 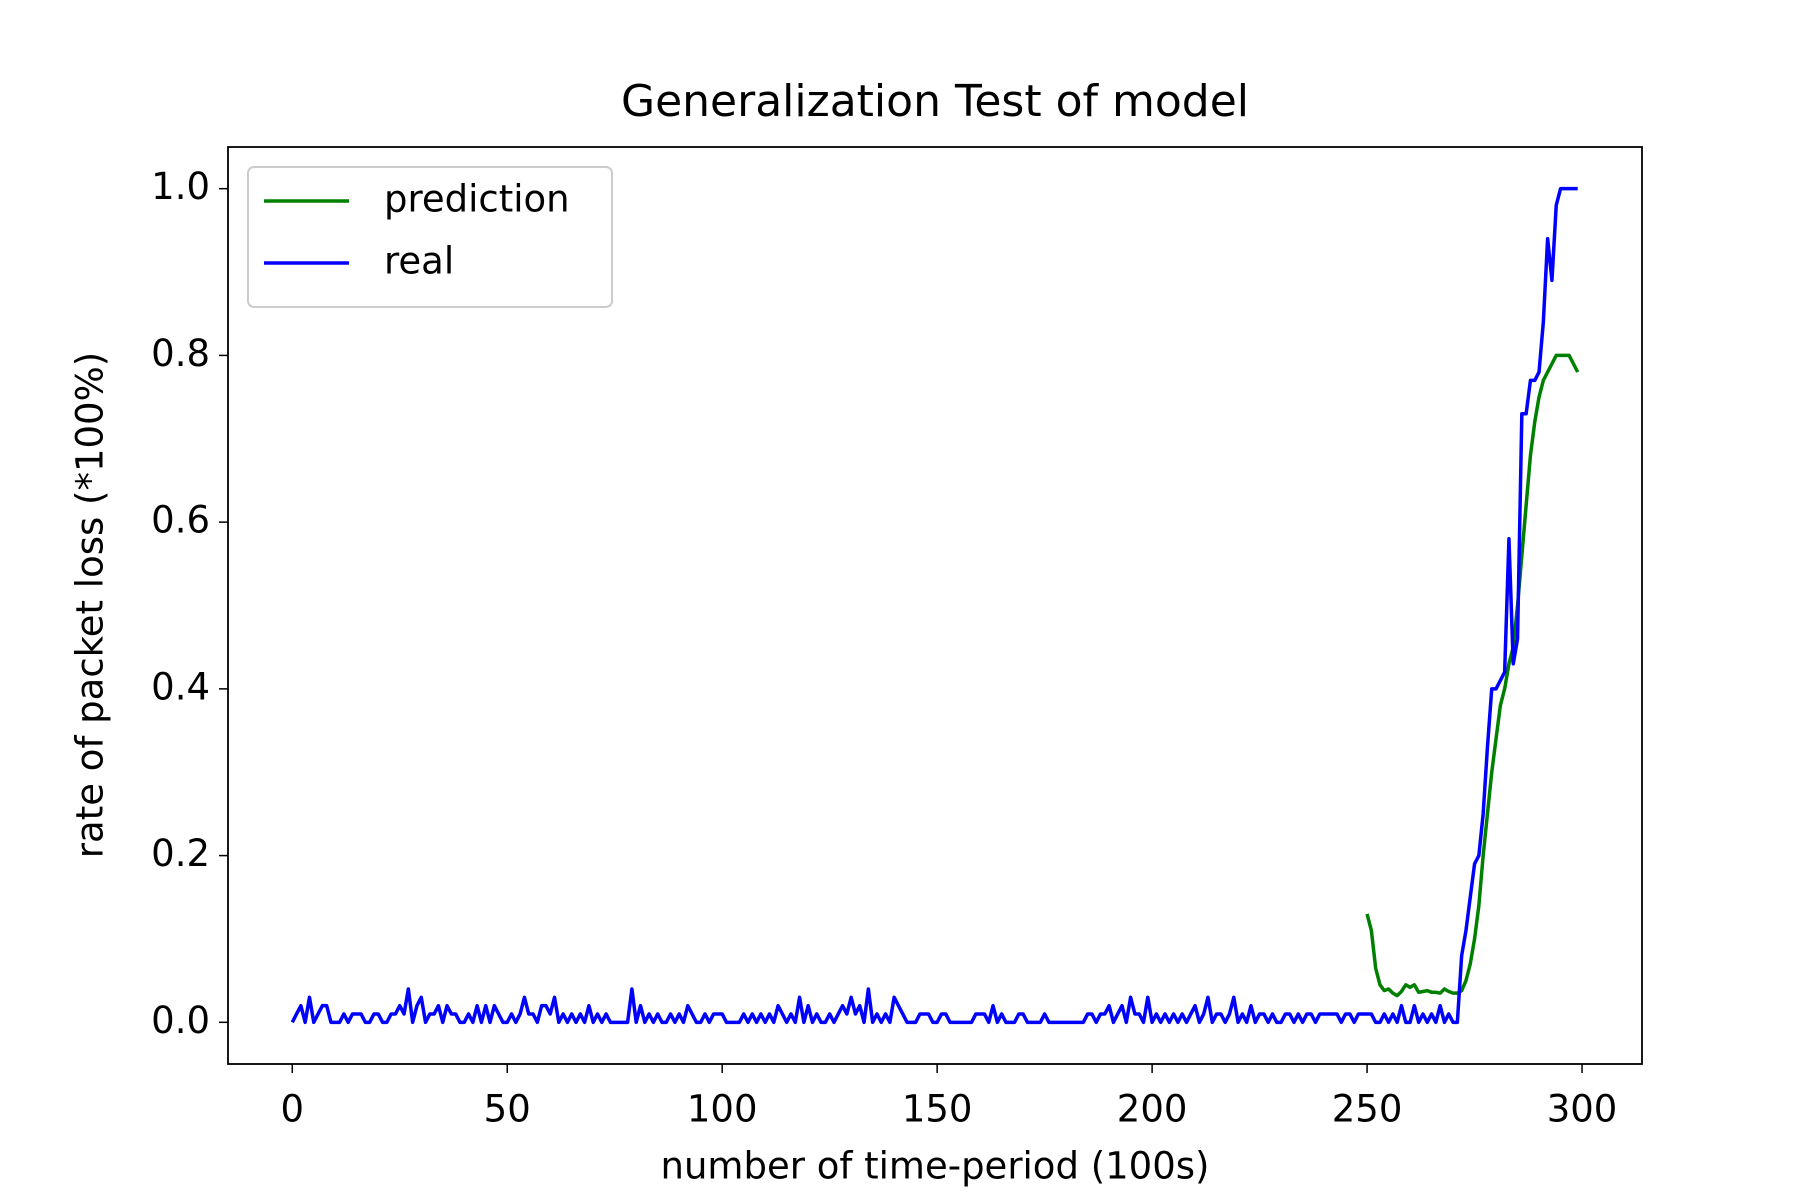 What do you see at coordinates (1582, 1109) in the screenshot?
I see `x-tick-label: 300` at bounding box center [1582, 1109].